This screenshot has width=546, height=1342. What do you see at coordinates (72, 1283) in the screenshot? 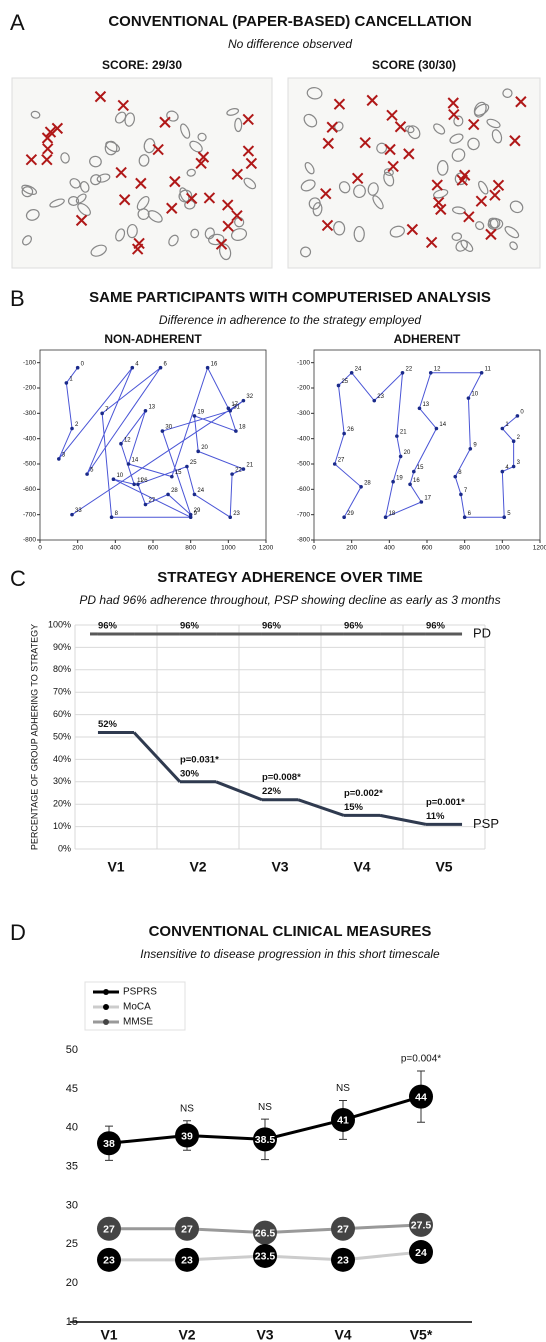
I see `y-tick-label: 20` at bounding box center [72, 1283].